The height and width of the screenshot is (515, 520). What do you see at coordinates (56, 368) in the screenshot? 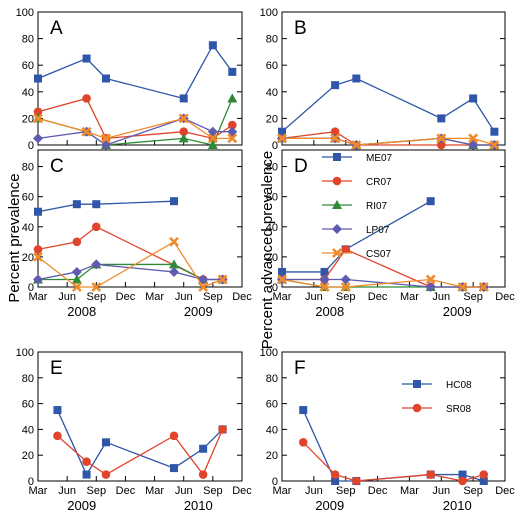
I see `panel-letter: E` at bounding box center [56, 368].